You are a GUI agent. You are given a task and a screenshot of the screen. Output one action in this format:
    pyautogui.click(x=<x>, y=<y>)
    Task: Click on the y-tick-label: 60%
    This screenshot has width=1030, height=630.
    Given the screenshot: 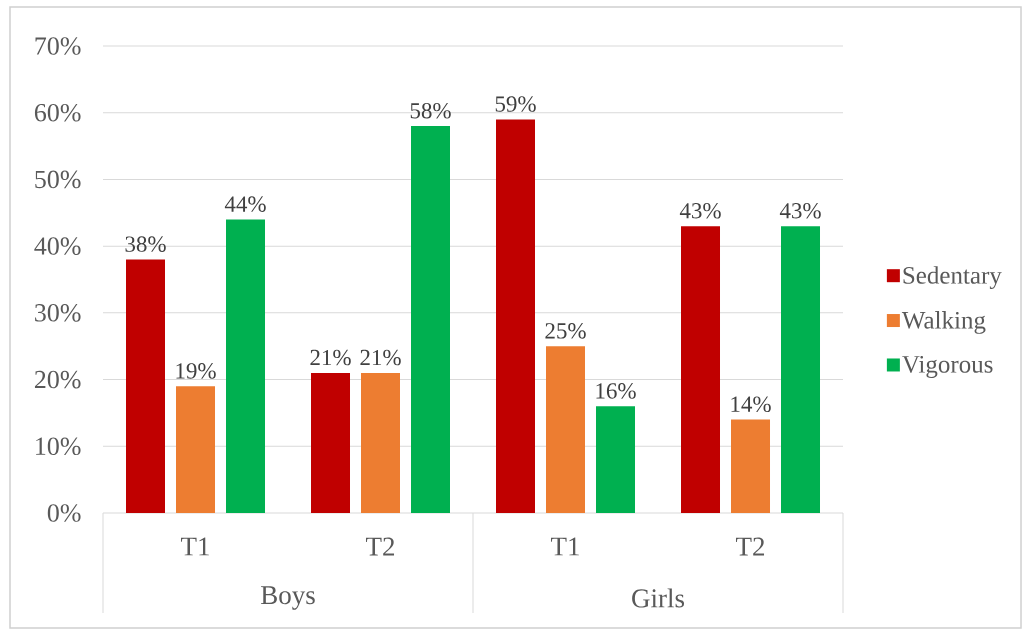 What is the action you would take?
    pyautogui.click(x=57, y=112)
    